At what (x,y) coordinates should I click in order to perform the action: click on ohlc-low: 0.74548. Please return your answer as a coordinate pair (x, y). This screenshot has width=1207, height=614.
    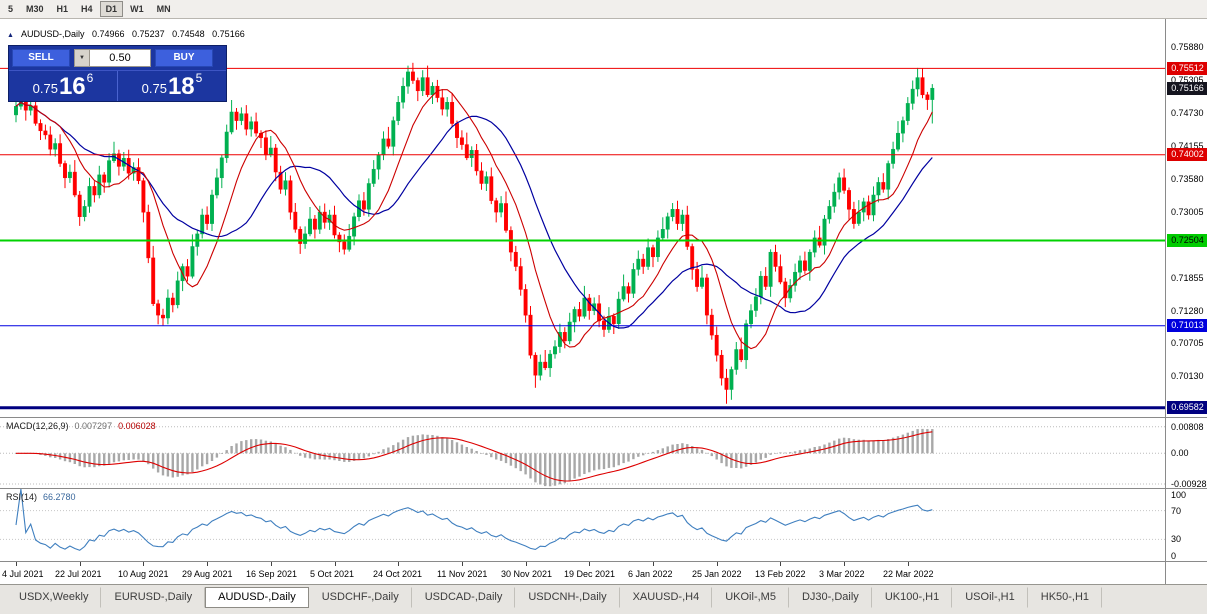
    Looking at the image, I should click on (188, 34).